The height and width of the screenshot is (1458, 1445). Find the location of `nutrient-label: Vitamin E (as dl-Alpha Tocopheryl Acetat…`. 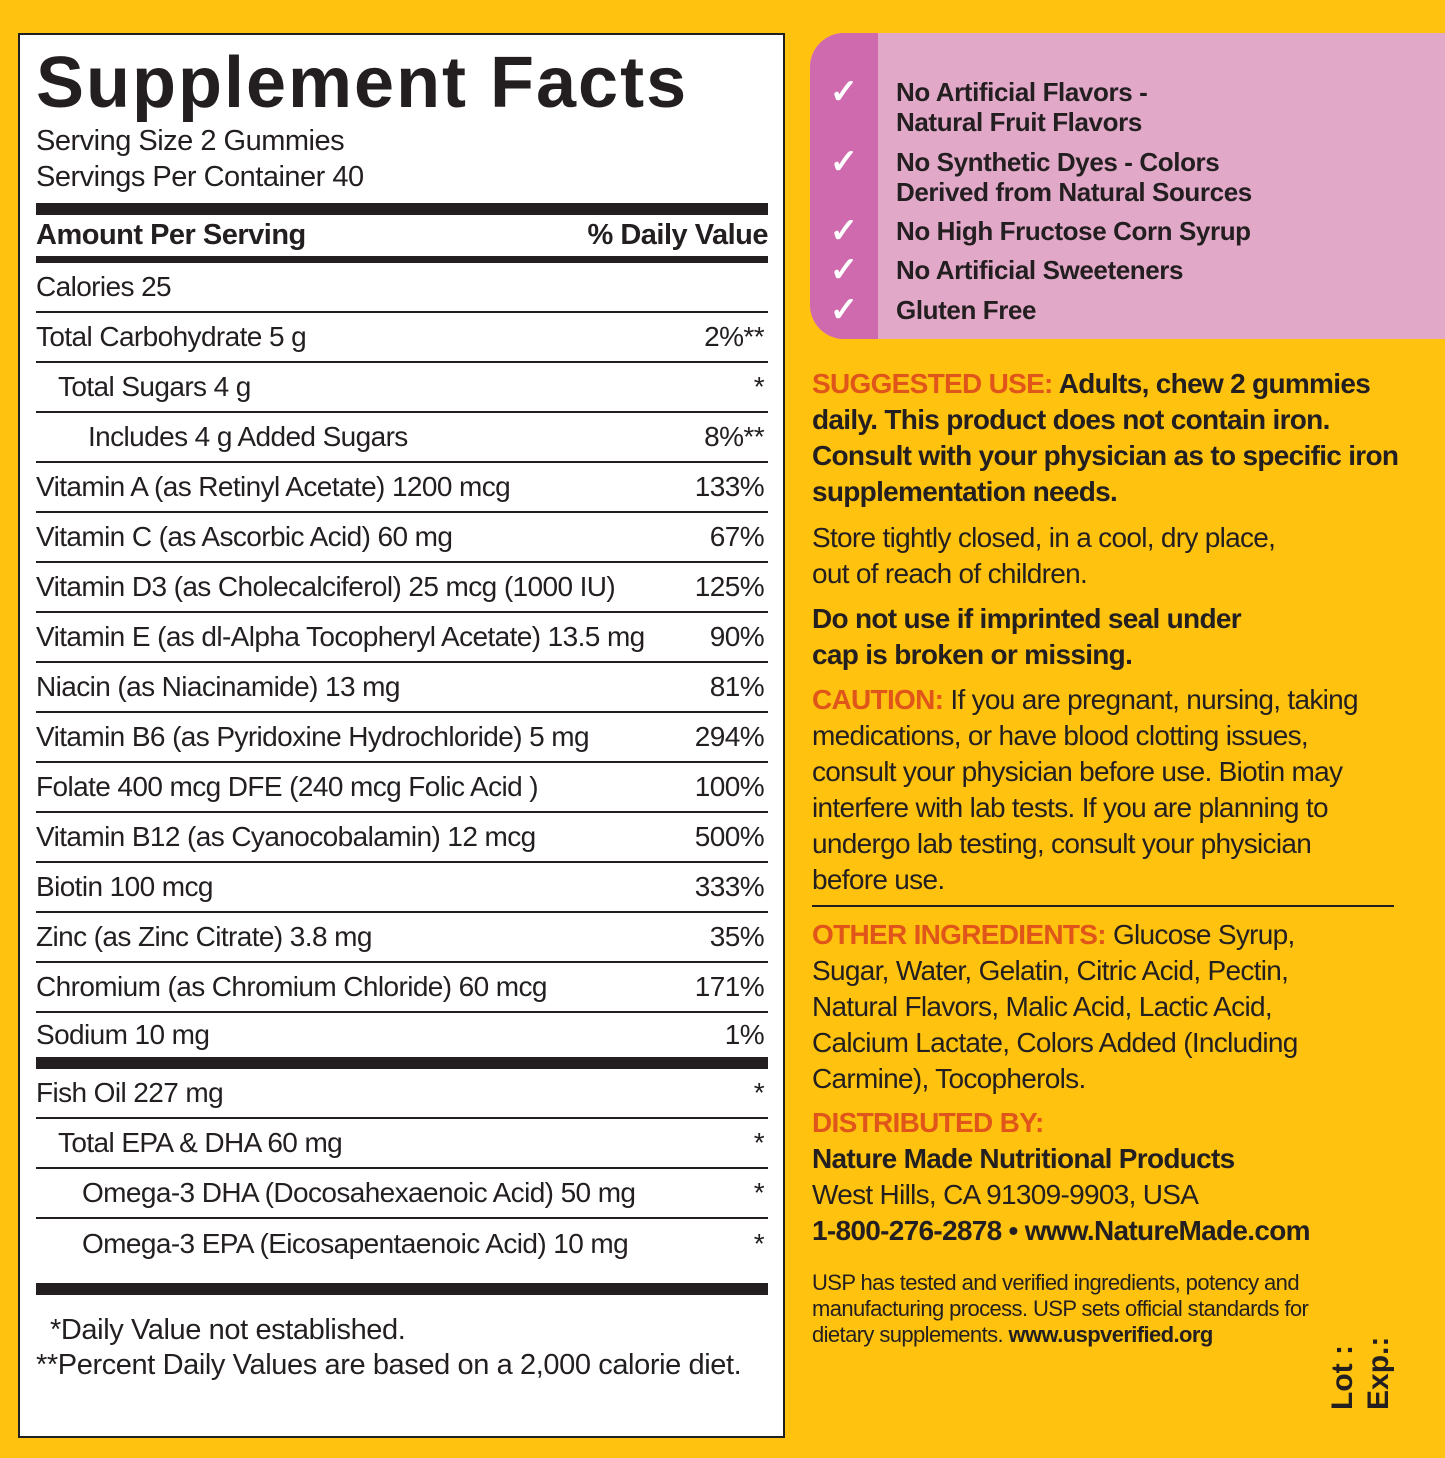

nutrient-label: Vitamin E (as dl-Alpha Tocopheryl Acetat… is located at coordinates (340, 636).